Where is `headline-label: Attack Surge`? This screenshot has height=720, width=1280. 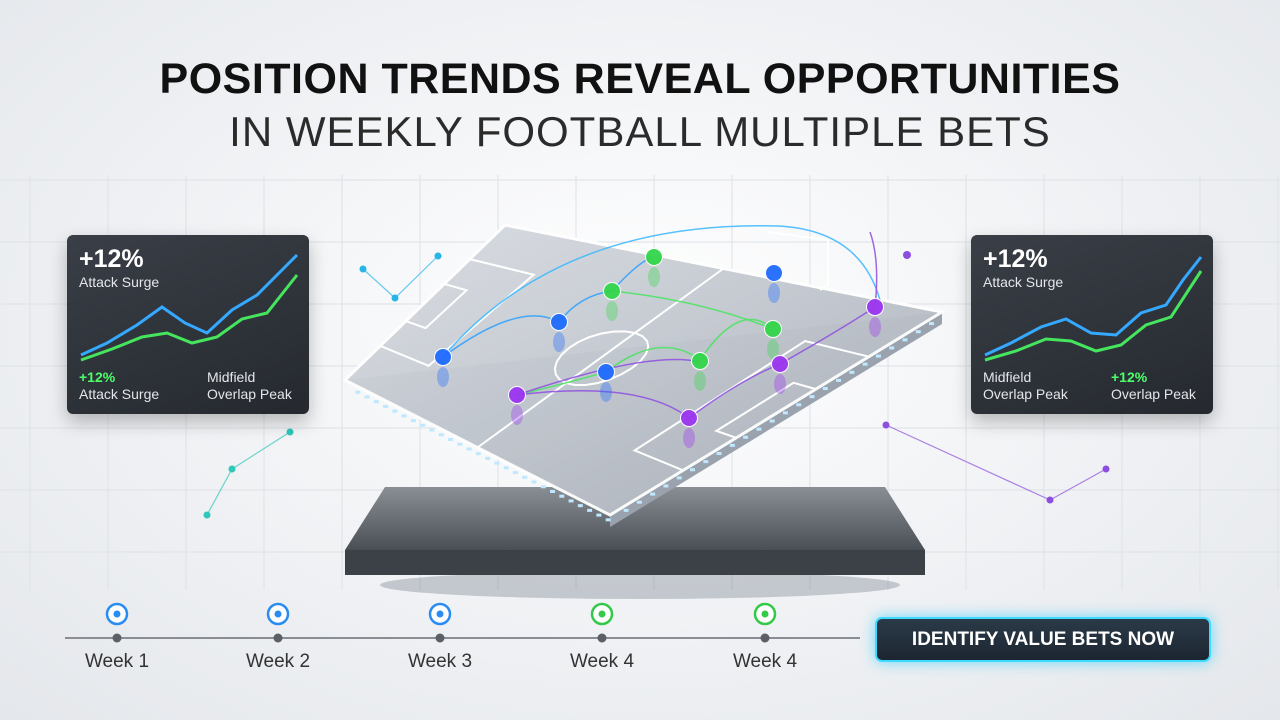 headline-label: Attack Surge is located at coordinates (119, 282).